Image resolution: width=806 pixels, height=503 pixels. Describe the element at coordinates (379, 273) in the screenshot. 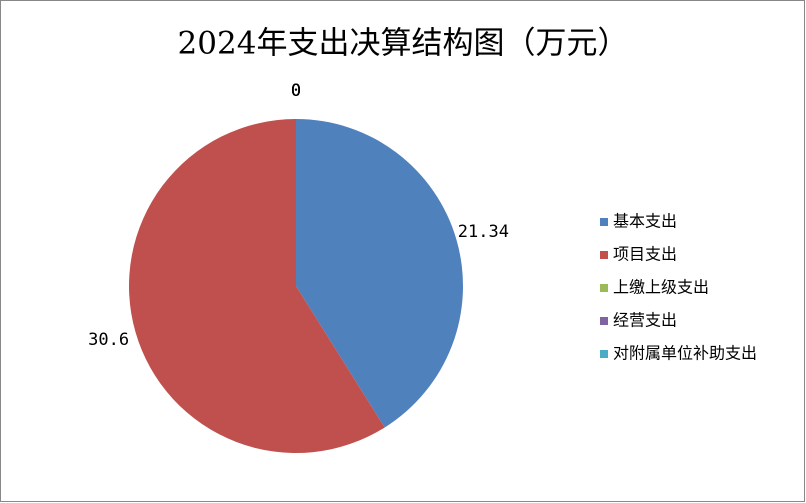

I see `pie-slice` at that location.